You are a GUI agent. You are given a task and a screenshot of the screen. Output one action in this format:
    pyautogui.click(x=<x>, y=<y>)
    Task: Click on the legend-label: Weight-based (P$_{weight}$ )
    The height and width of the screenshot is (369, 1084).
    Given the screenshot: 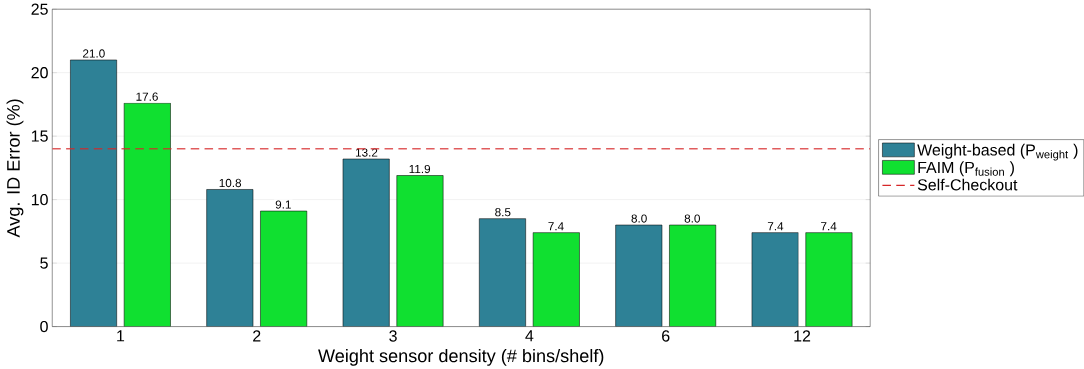 What is the action you would take?
    pyautogui.click(x=997, y=152)
    